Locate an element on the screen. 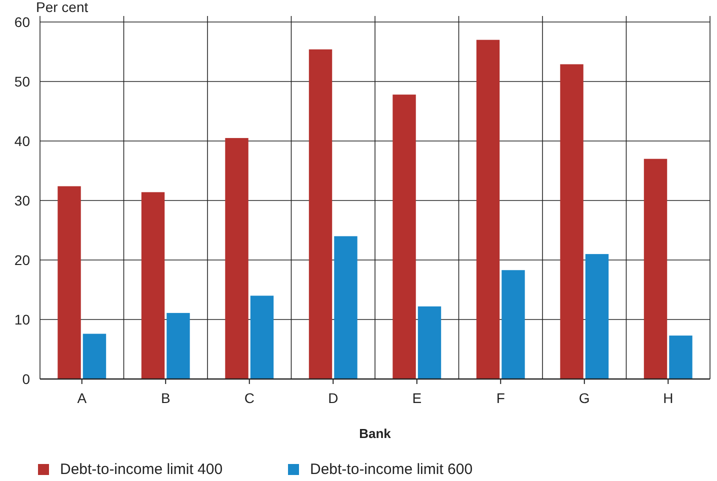  x-tick-label: D is located at coordinates (333, 398).